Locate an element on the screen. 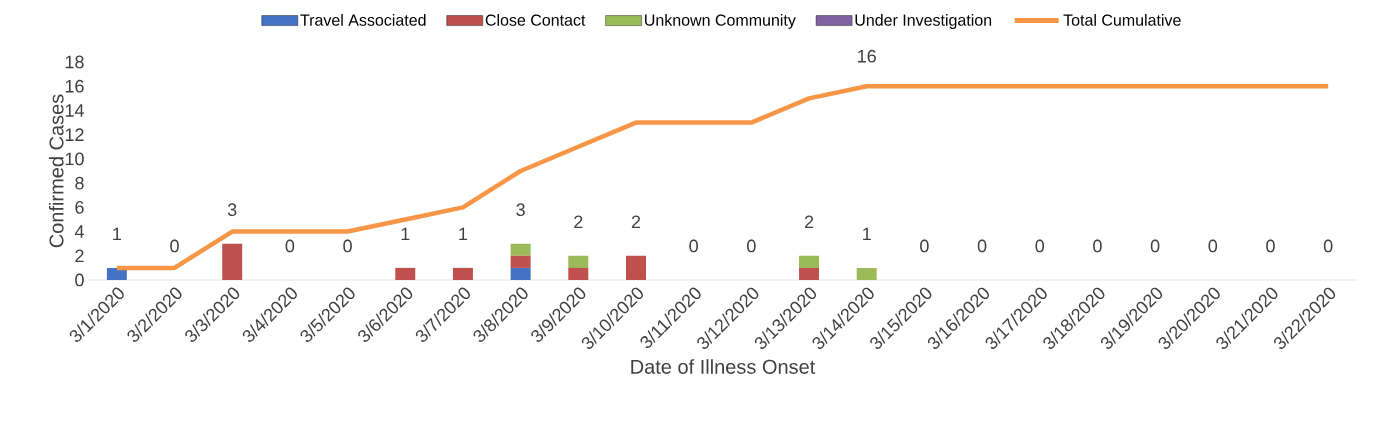  x-axis-title: Date of Illness Onset is located at coordinates (723, 366).